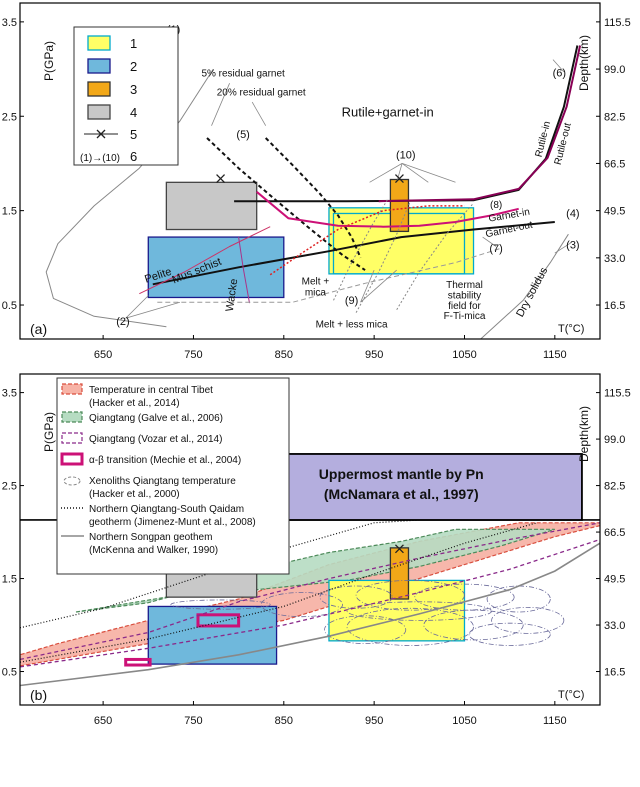 The width and height of the screenshot is (640, 787). I want to click on annotation: stability, so click(464, 295).